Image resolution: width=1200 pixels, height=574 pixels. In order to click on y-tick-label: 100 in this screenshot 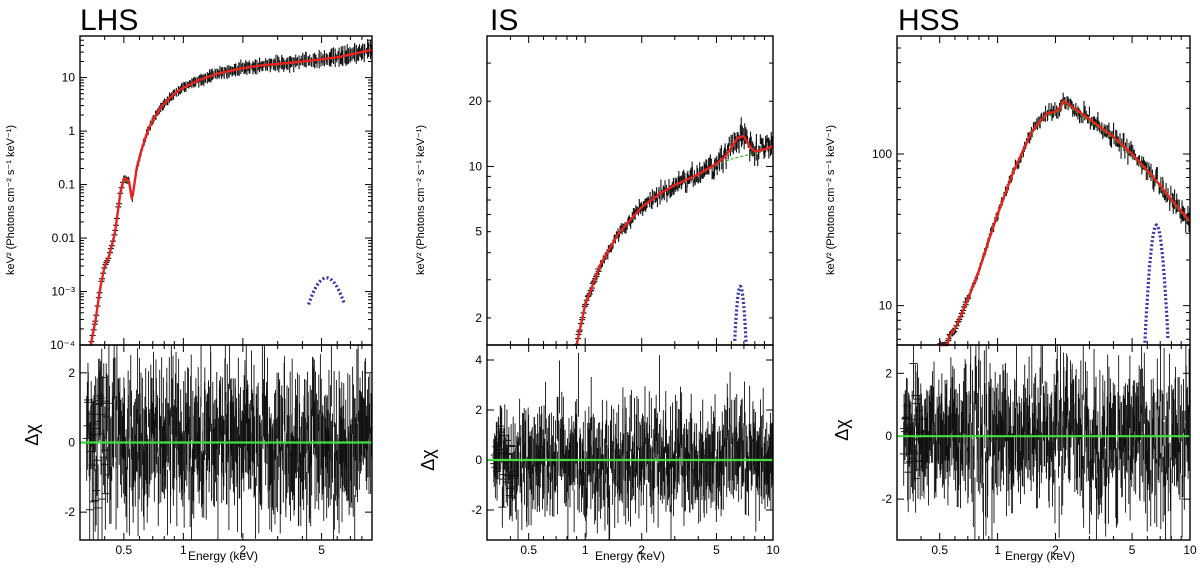, I will do `click(882, 154)`.